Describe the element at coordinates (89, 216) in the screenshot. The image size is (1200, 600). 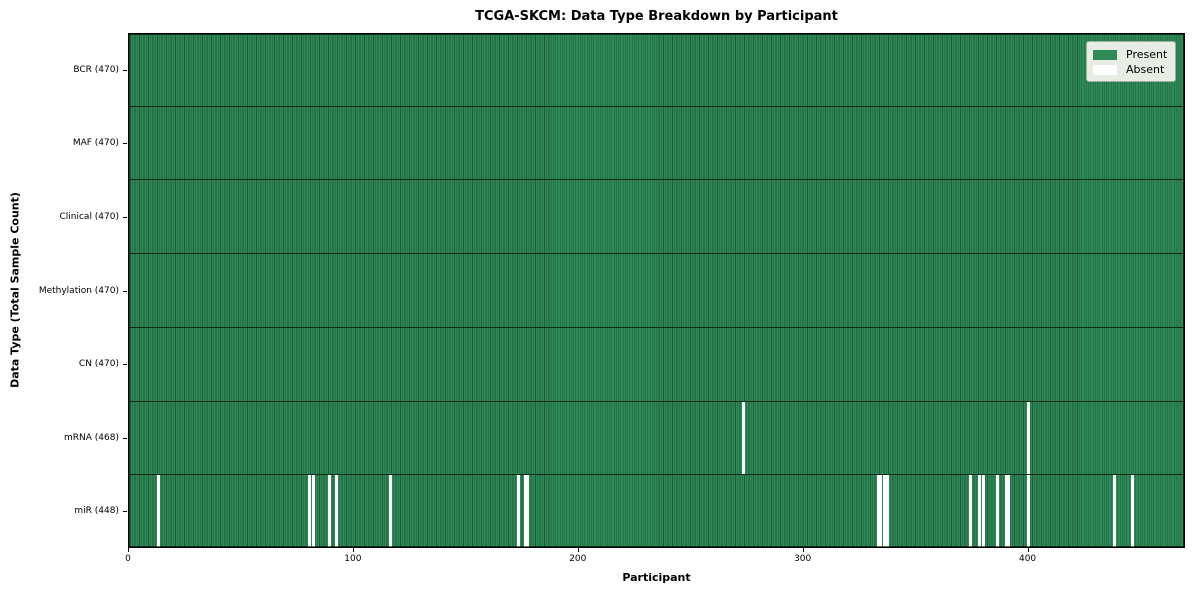
I see `y-tick-label: Clinical (470)` at that location.